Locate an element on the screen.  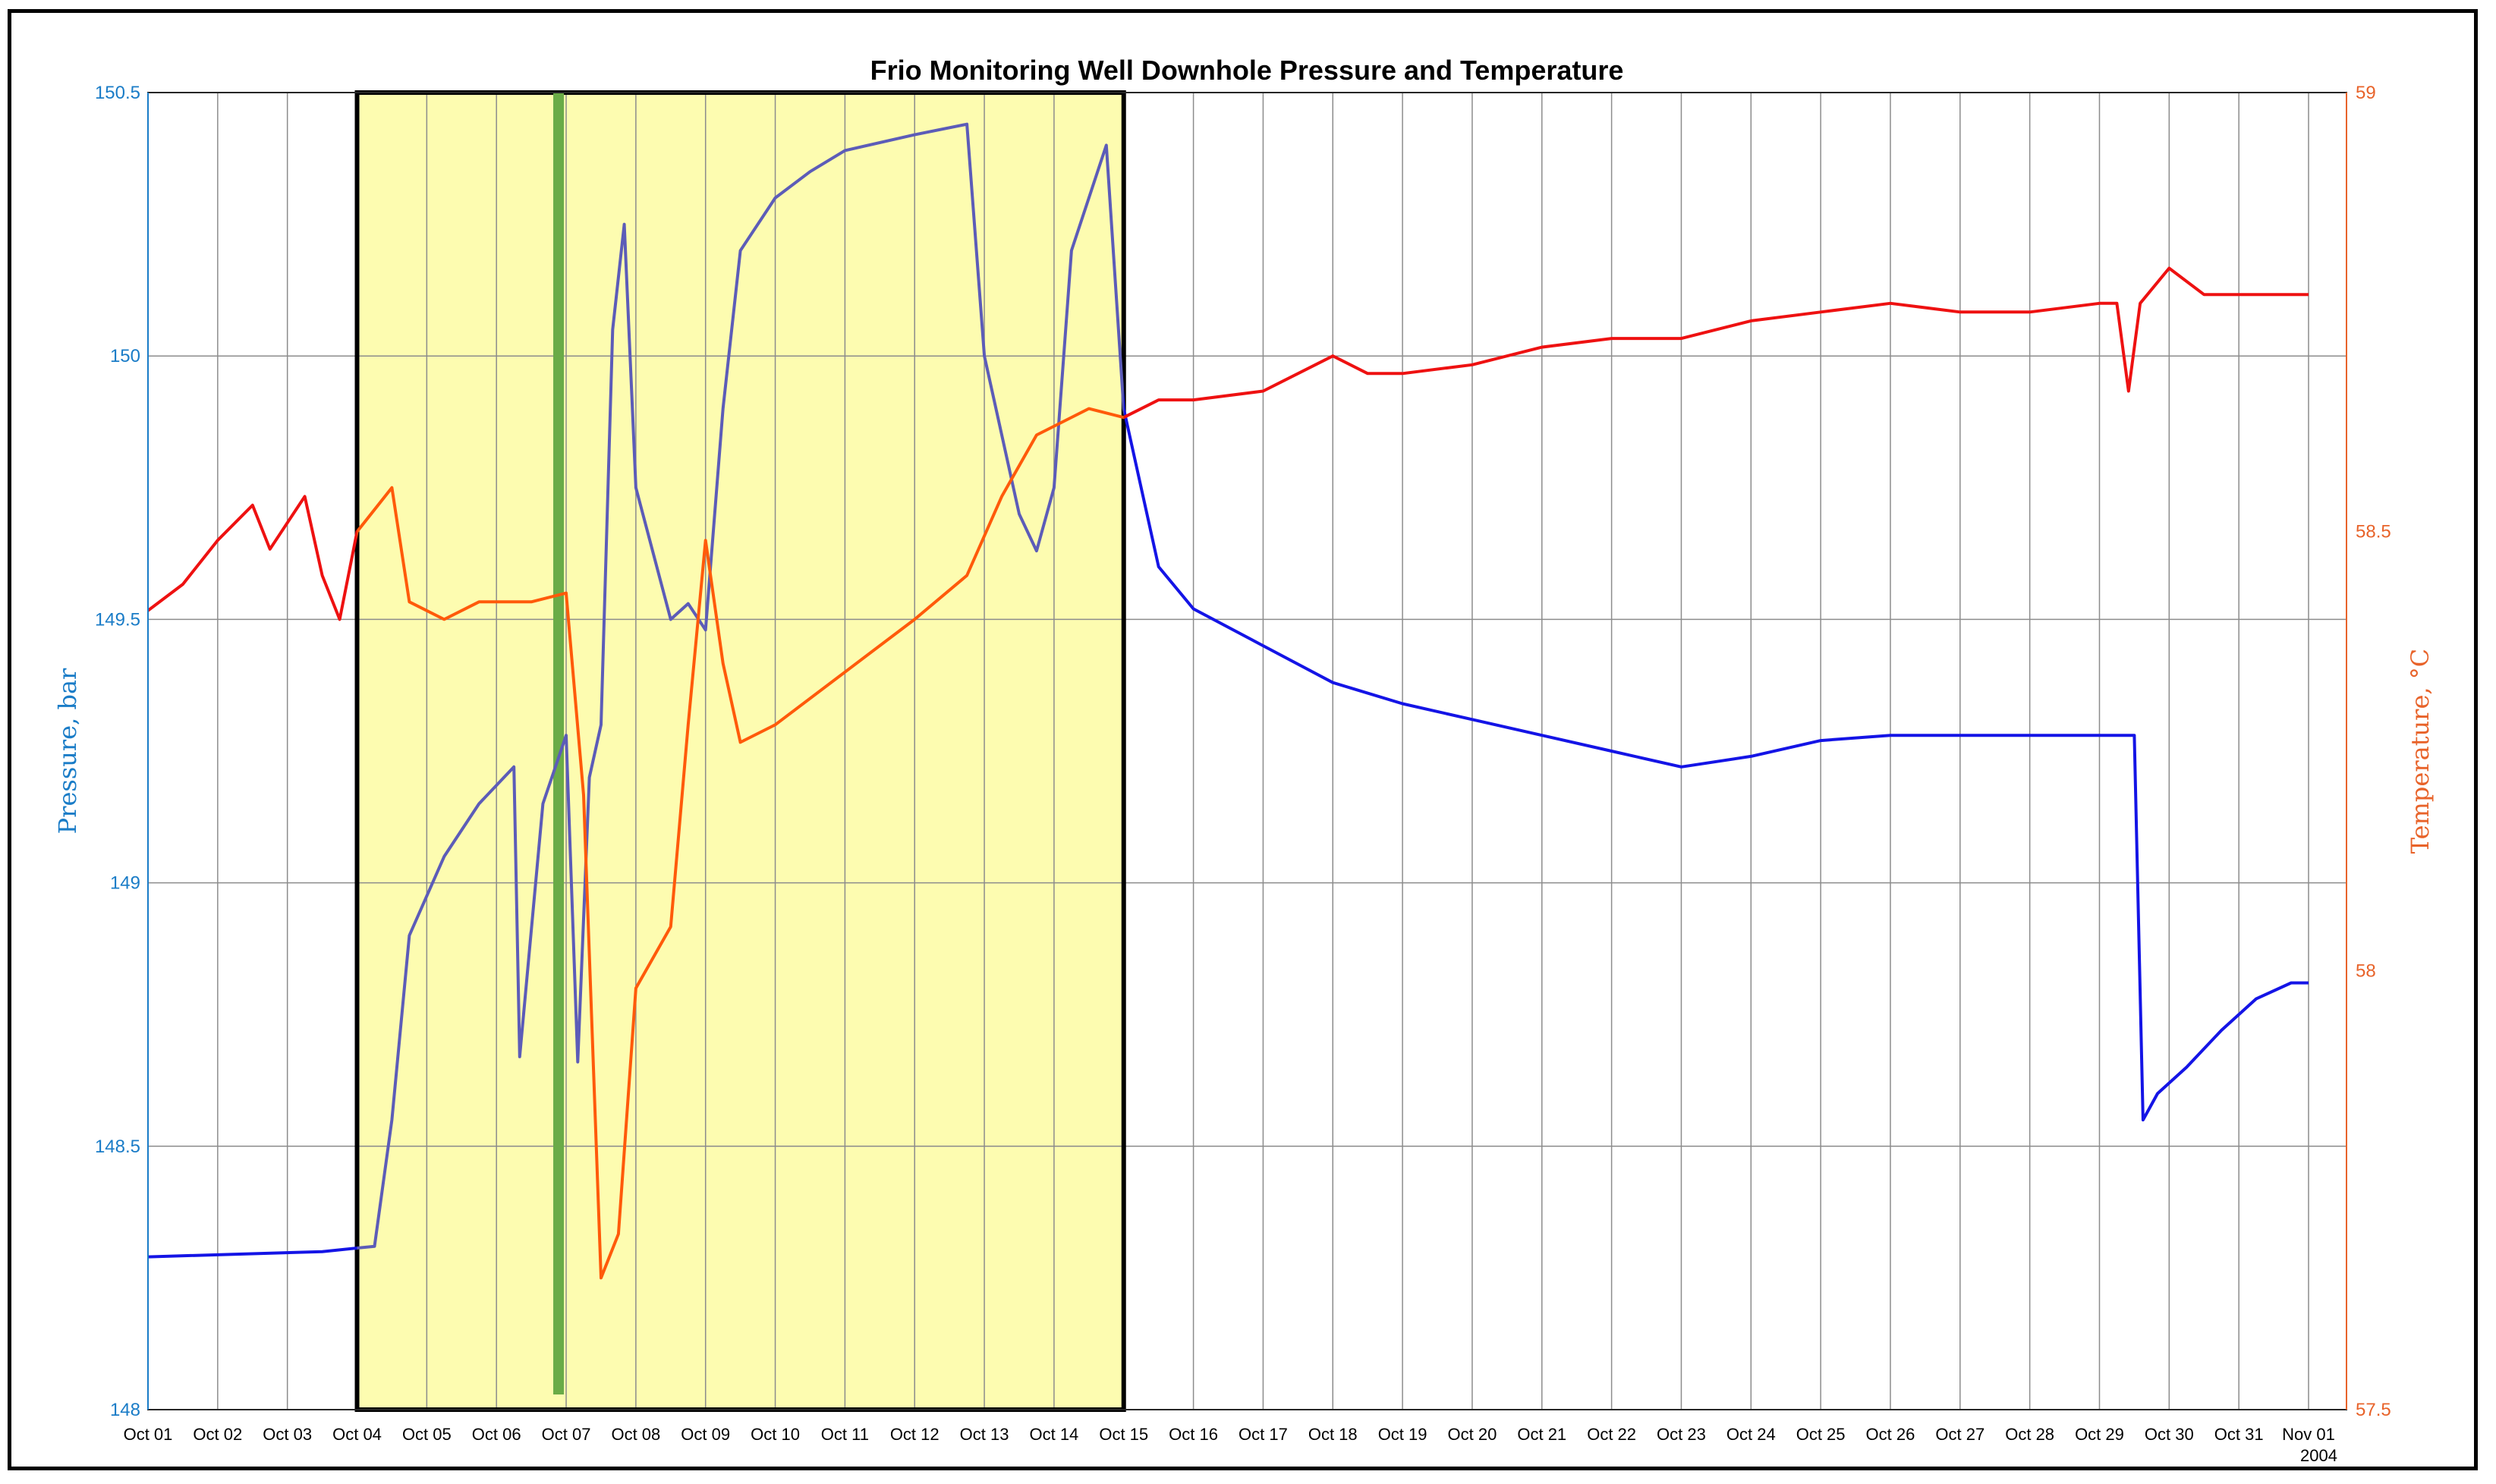
x-tick-label: Oct 06 is located at coordinates (496, 1434).